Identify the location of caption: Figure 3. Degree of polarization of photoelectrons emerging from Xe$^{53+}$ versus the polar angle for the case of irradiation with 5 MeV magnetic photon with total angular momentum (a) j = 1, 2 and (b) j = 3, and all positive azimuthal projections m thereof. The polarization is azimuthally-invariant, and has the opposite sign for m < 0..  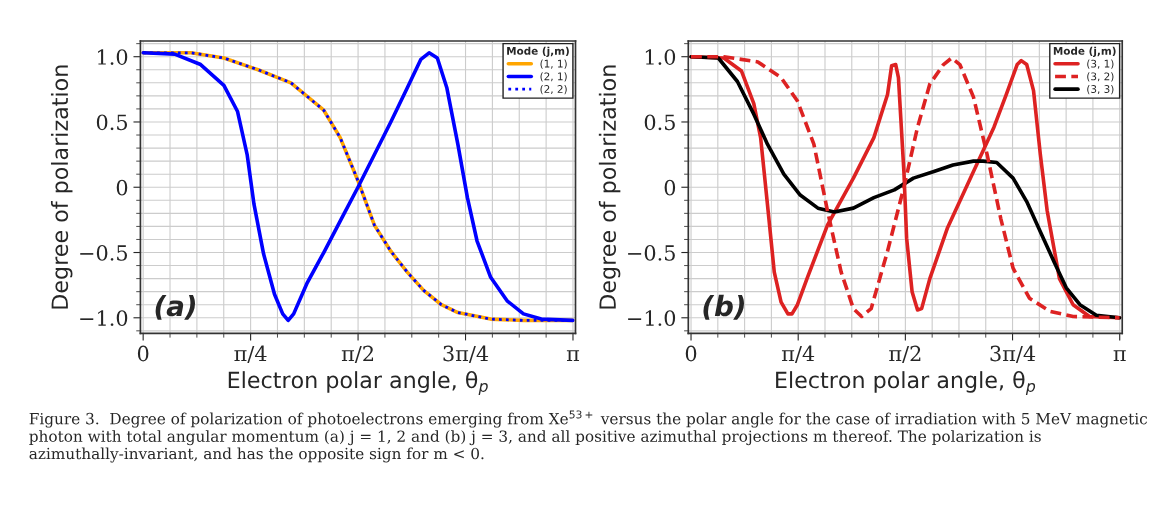
(588, 436).